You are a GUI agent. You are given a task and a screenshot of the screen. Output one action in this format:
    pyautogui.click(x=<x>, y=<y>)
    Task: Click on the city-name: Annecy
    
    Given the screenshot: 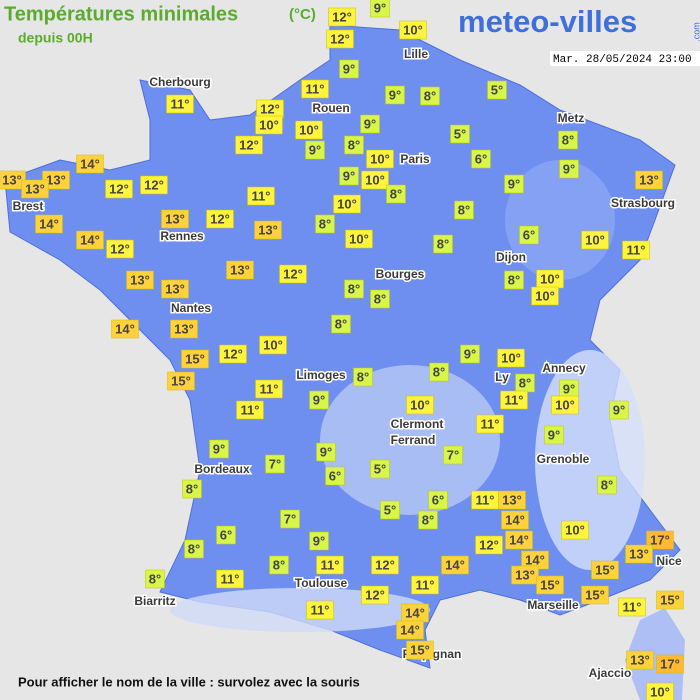 What is the action you would take?
    pyautogui.click(x=564, y=368)
    